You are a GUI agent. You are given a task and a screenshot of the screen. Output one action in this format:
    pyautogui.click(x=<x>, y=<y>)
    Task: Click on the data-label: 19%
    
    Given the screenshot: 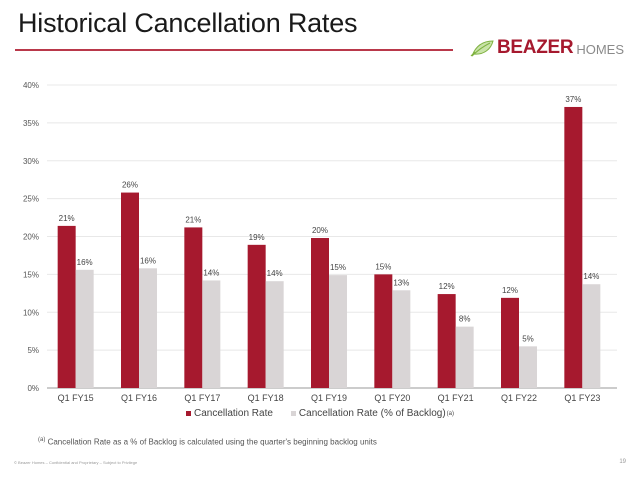 What is the action you would take?
    pyautogui.click(x=257, y=237)
    